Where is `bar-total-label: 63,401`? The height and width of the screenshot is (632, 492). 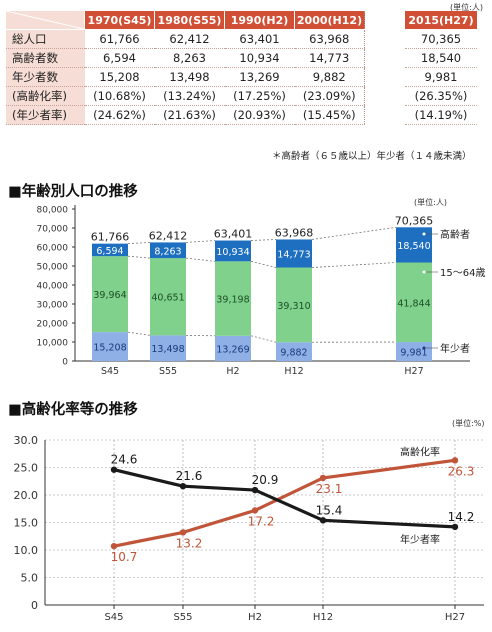 bar-total-label: 63,401 is located at coordinates (233, 234).